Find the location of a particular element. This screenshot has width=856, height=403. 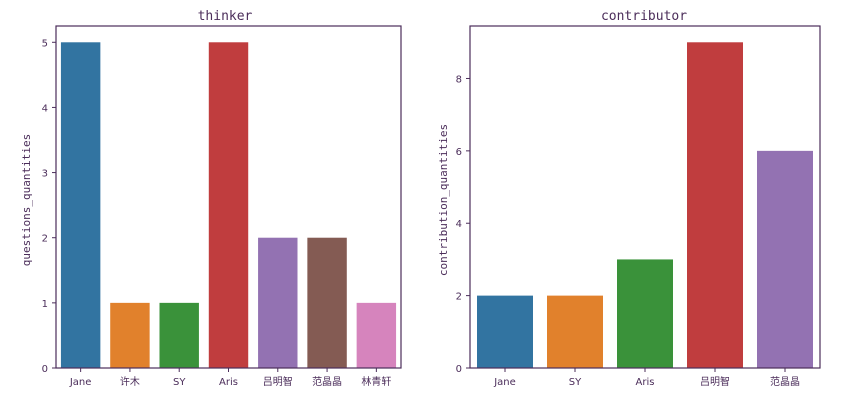

thinker-y-tick-label-4: 4 is located at coordinates (45, 108).